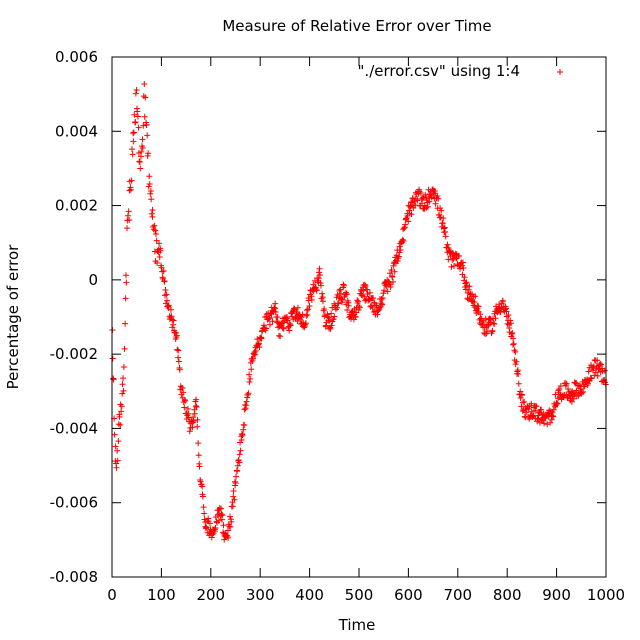  I want to click on y-tick-labels: -0.008 -0.006 -0.004 -0.002 0 0.002 0.004 0.006, so click(74, 317).